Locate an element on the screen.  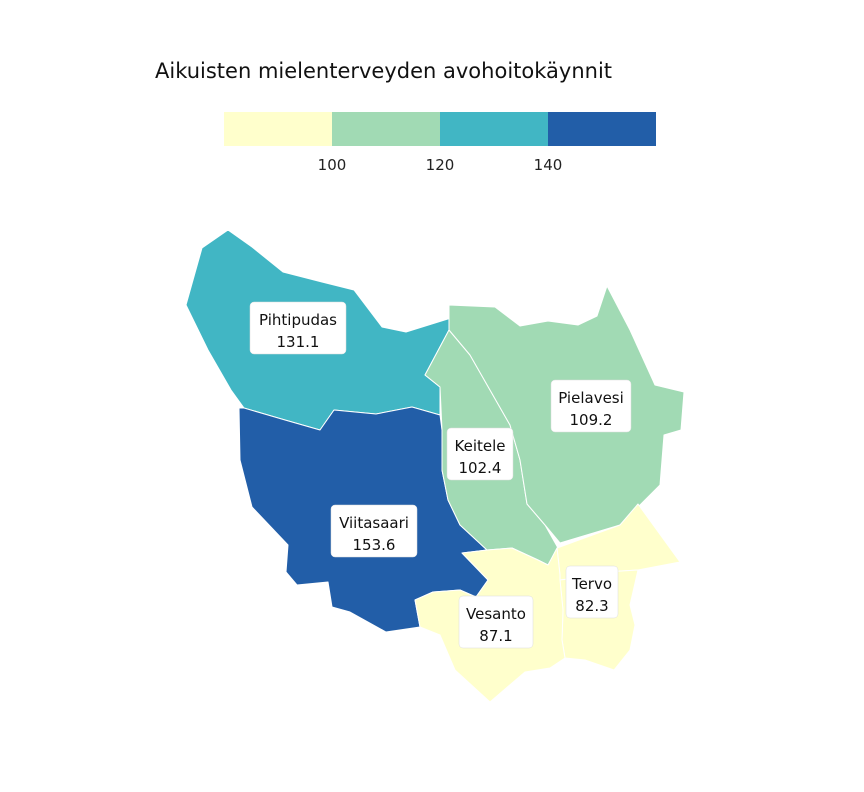
label-viitasaari: Viitasaari 153.6 is located at coordinates (374, 531).